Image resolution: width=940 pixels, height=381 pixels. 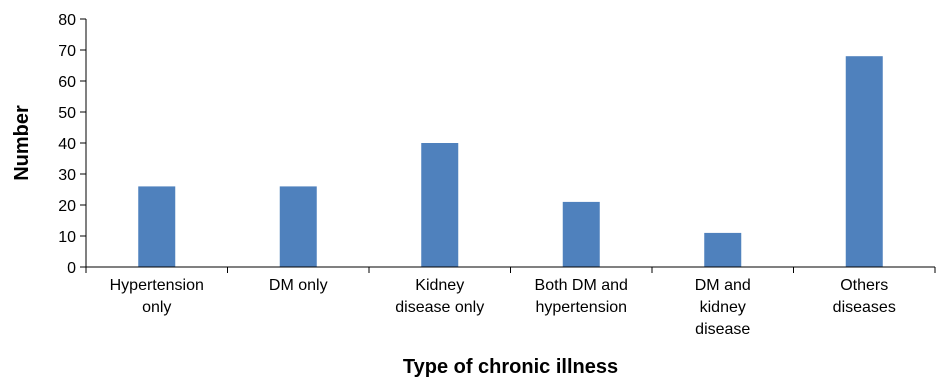 I want to click on y-axis-title: Number, so click(x=22, y=143).